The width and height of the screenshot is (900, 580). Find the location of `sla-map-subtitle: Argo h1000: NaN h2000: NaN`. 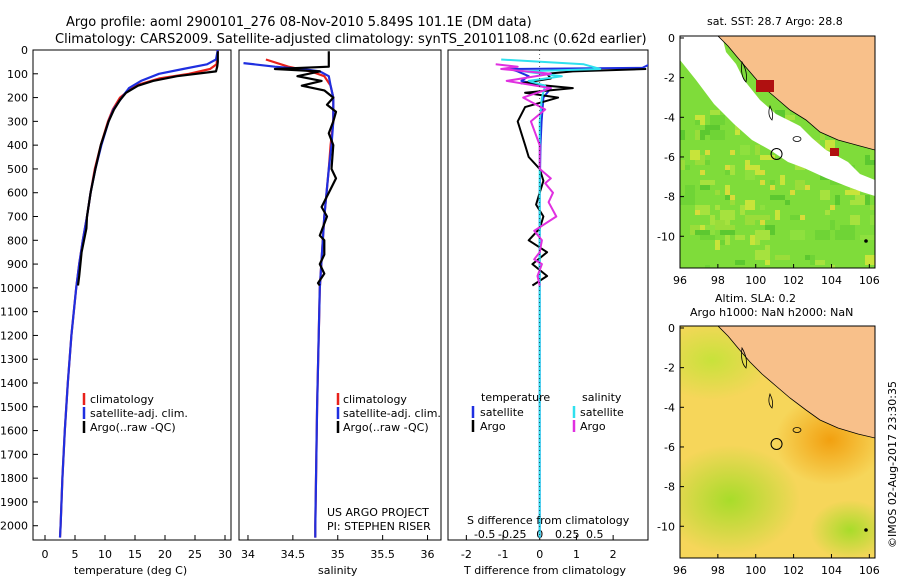

sla-map-subtitle: Argo h1000: NaN h2000: NaN is located at coordinates (771, 312).